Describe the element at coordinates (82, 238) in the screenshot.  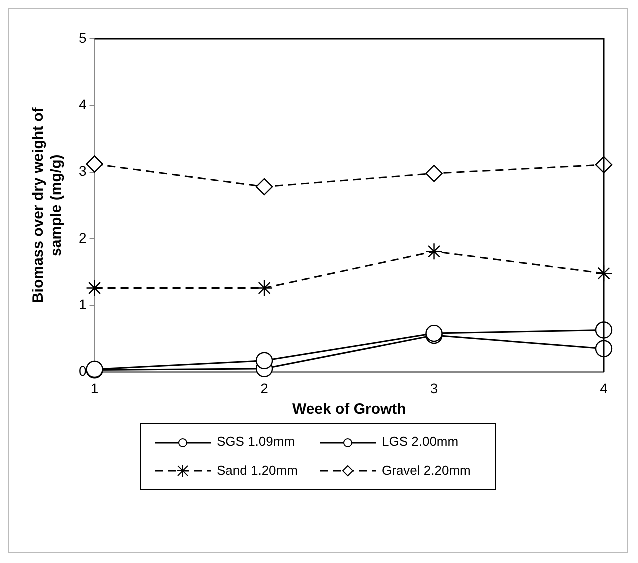
I see `y-tick-label: 2` at that location.